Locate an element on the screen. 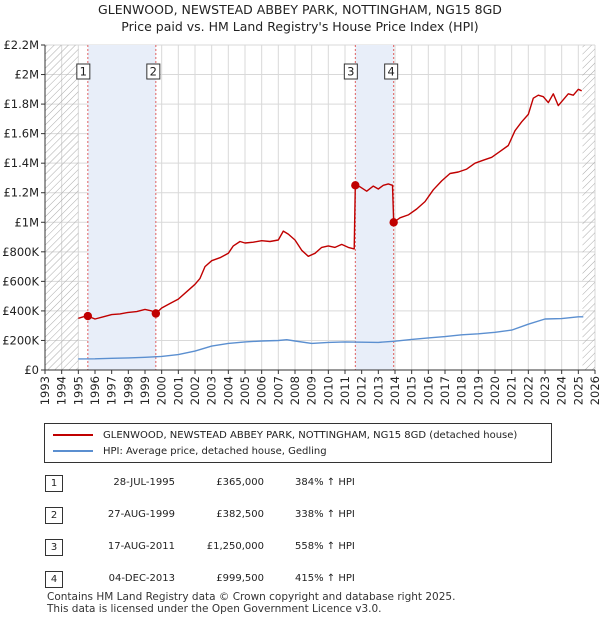  transaction-date: 27-AUG-1999 is located at coordinates (141, 514).